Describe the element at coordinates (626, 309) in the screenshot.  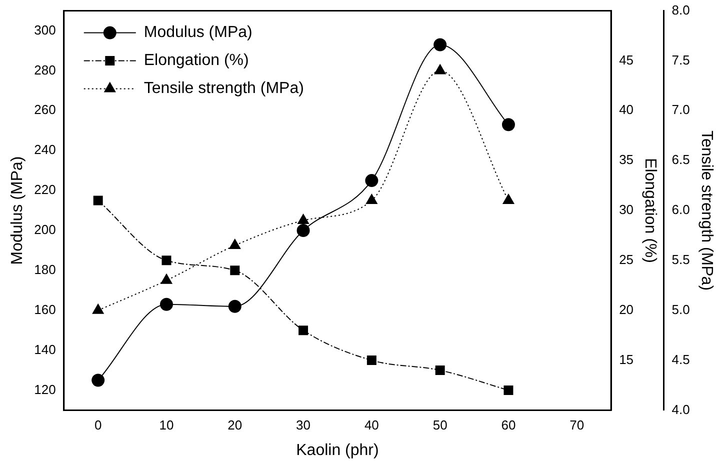
I see `y2-tick-label: 20` at that location.